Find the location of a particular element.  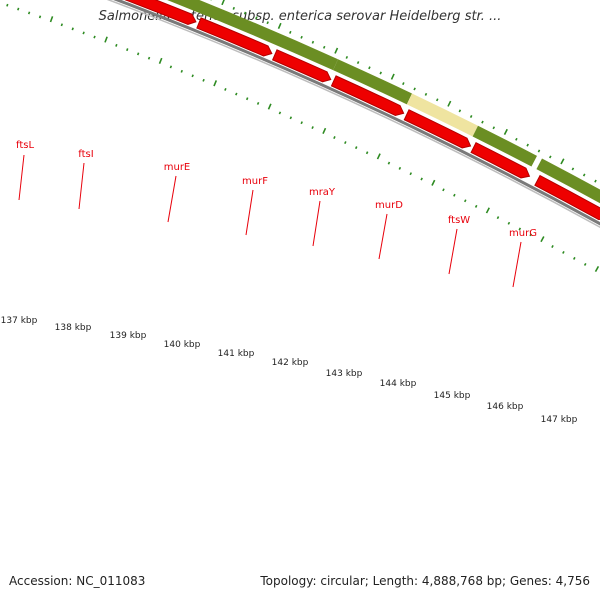

gene-label-murG: murG is located at coordinates (523, 233).